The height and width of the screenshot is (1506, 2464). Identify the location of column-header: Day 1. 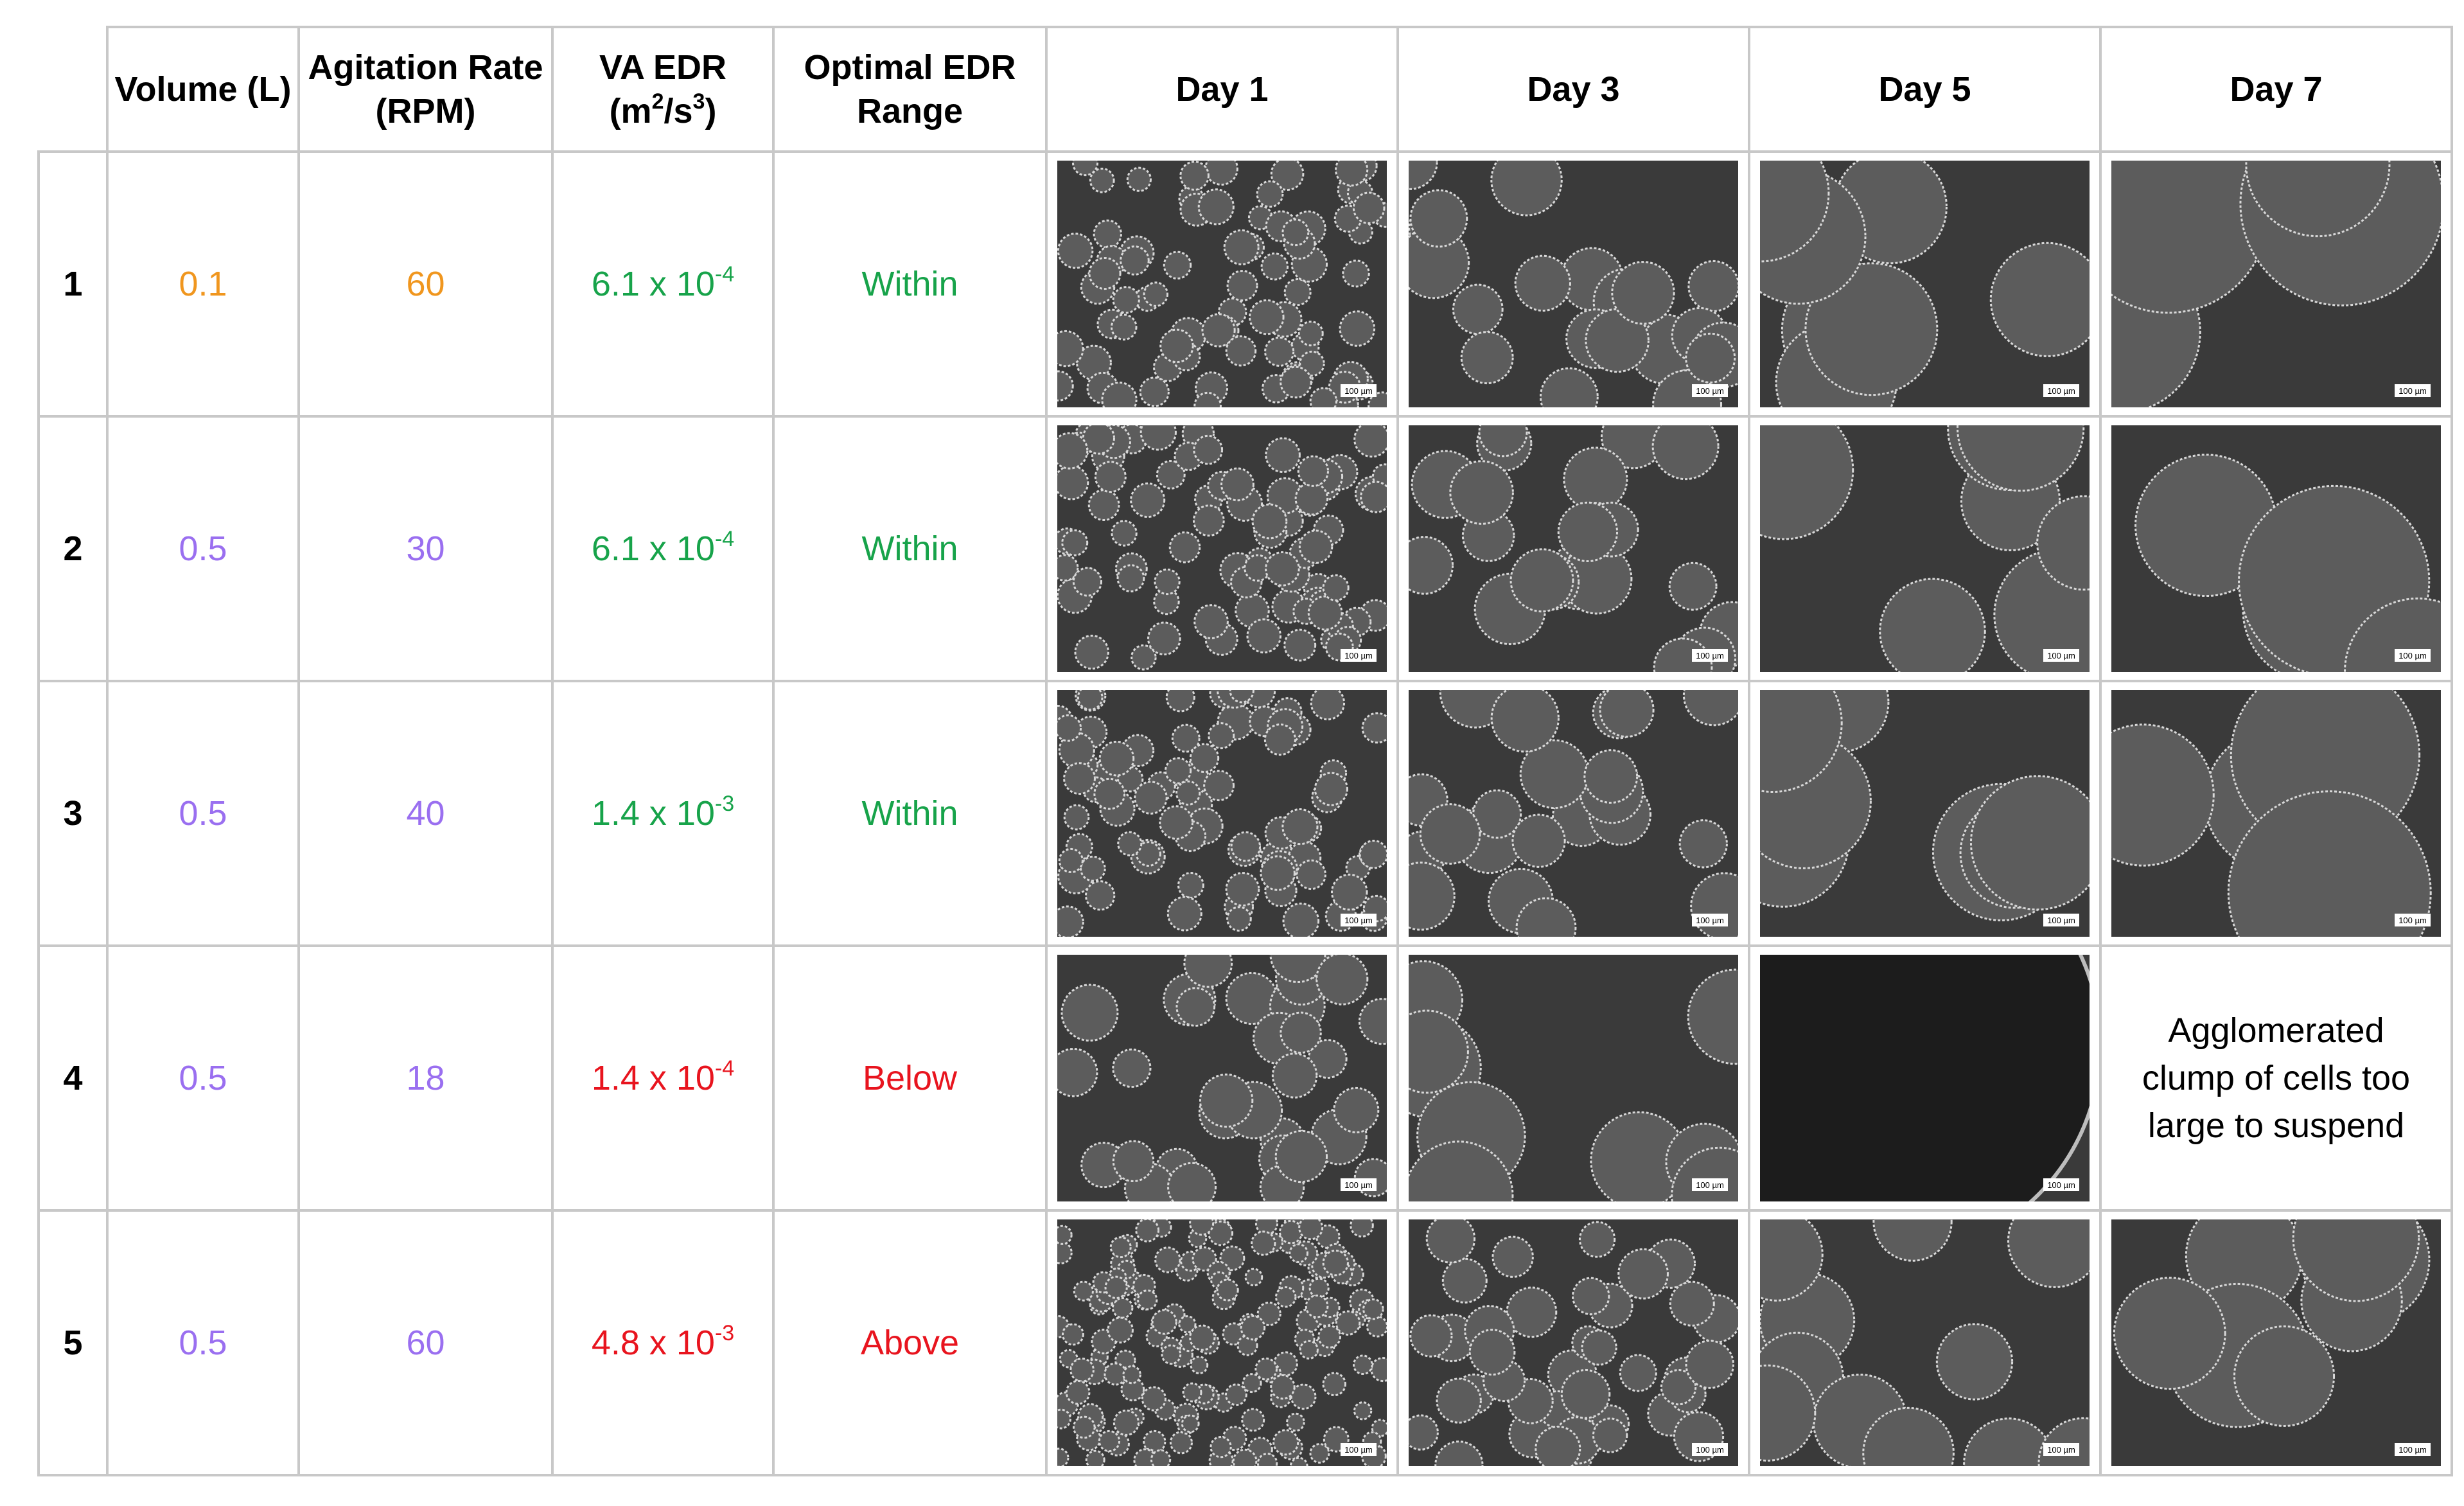
(1222, 89).